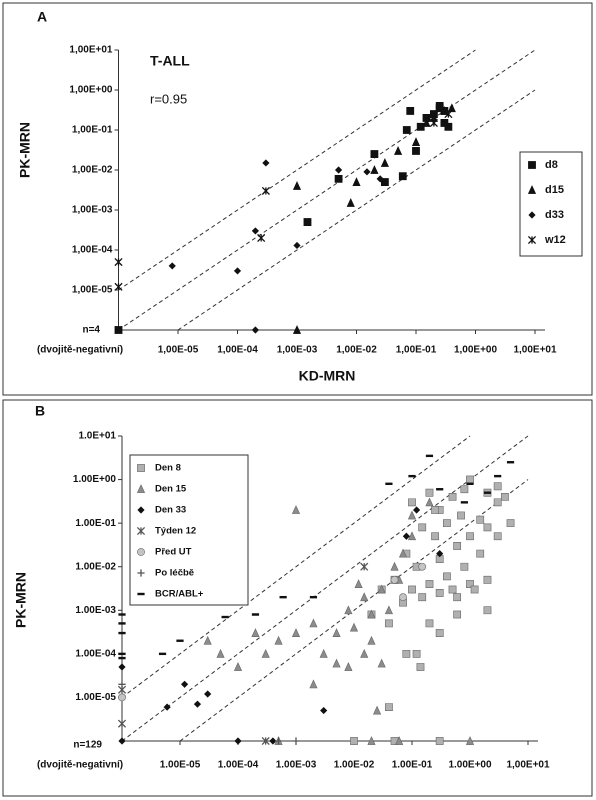 The height and width of the screenshot is (800, 596). Describe the element at coordinates (92, 250) in the screenshot. I see `y-tick-label: 1,00E-04` at that location.